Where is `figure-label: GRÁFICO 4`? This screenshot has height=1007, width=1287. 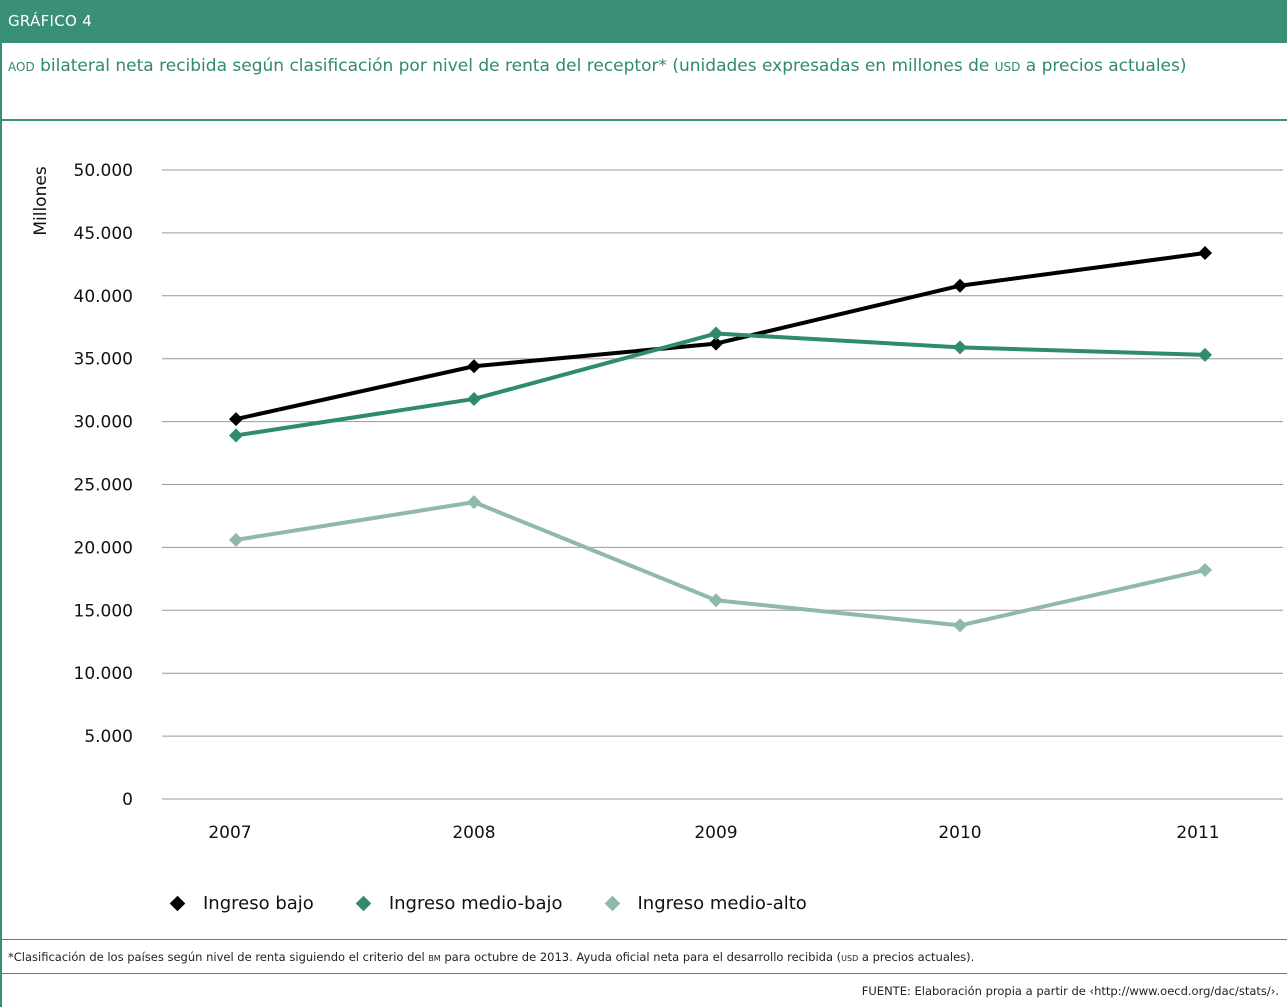 figure-label: GRÁFICO 4 is located at coordinates (643, 21).